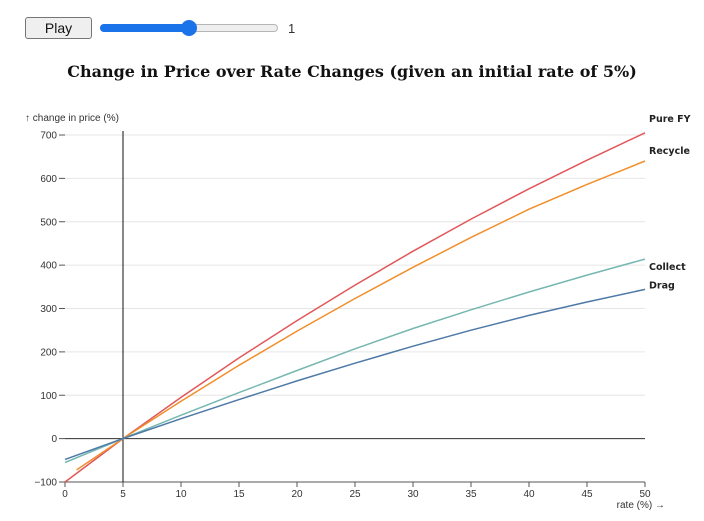 The height and width of the screenshot is (521, 704). I want to click on x-tick-label: 10, so click(181, 494).